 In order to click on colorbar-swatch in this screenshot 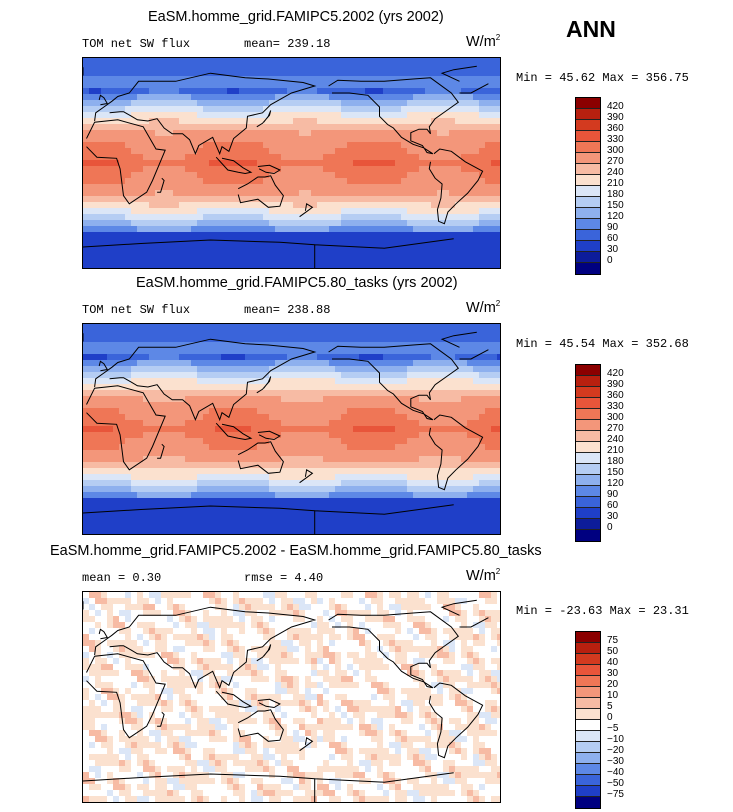, I will do `click(588, 535)`.